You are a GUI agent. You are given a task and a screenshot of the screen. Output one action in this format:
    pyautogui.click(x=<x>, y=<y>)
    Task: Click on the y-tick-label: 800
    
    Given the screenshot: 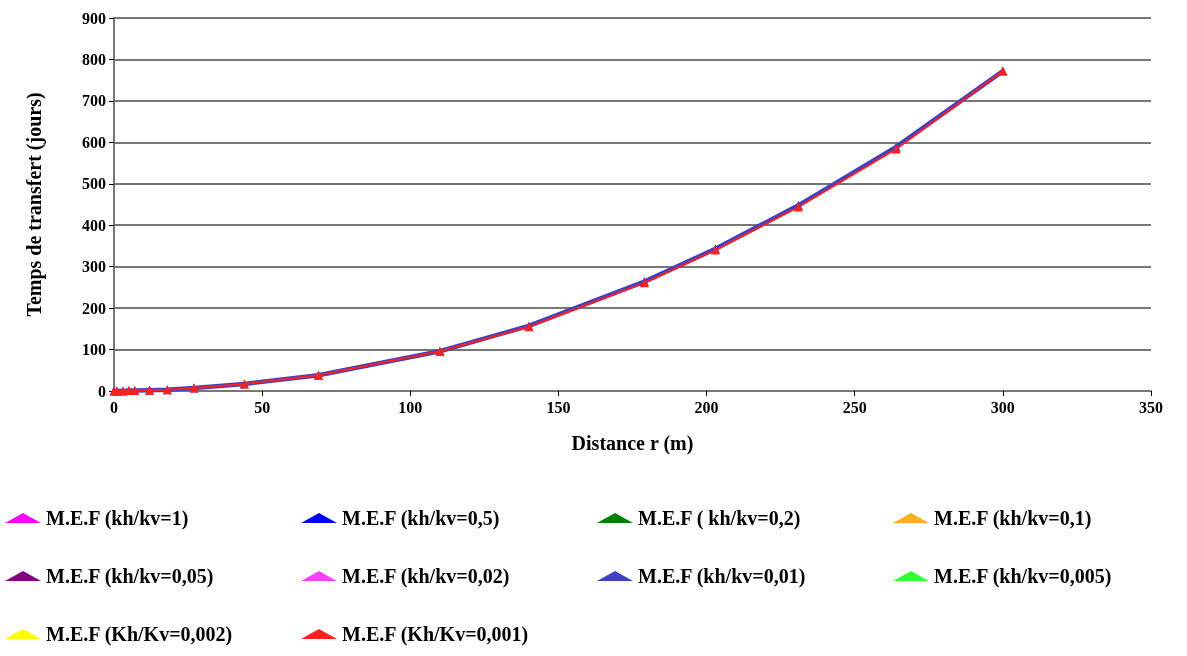 What is the action you would take?
    pyautogui.click(x=94, y=59)
    